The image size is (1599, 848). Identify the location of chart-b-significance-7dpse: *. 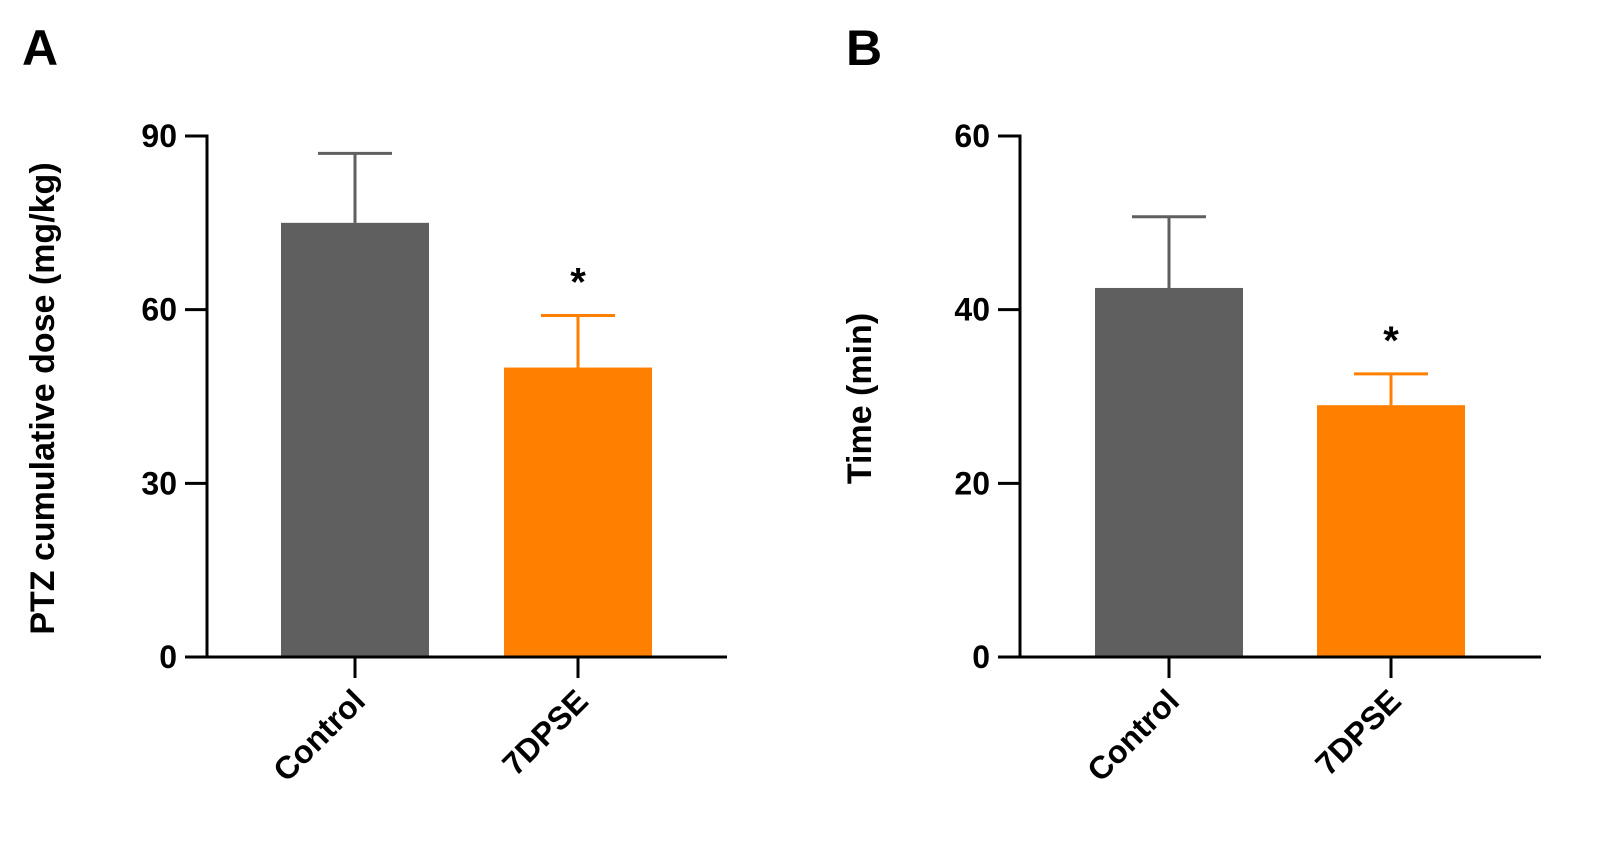
(1391, 341).